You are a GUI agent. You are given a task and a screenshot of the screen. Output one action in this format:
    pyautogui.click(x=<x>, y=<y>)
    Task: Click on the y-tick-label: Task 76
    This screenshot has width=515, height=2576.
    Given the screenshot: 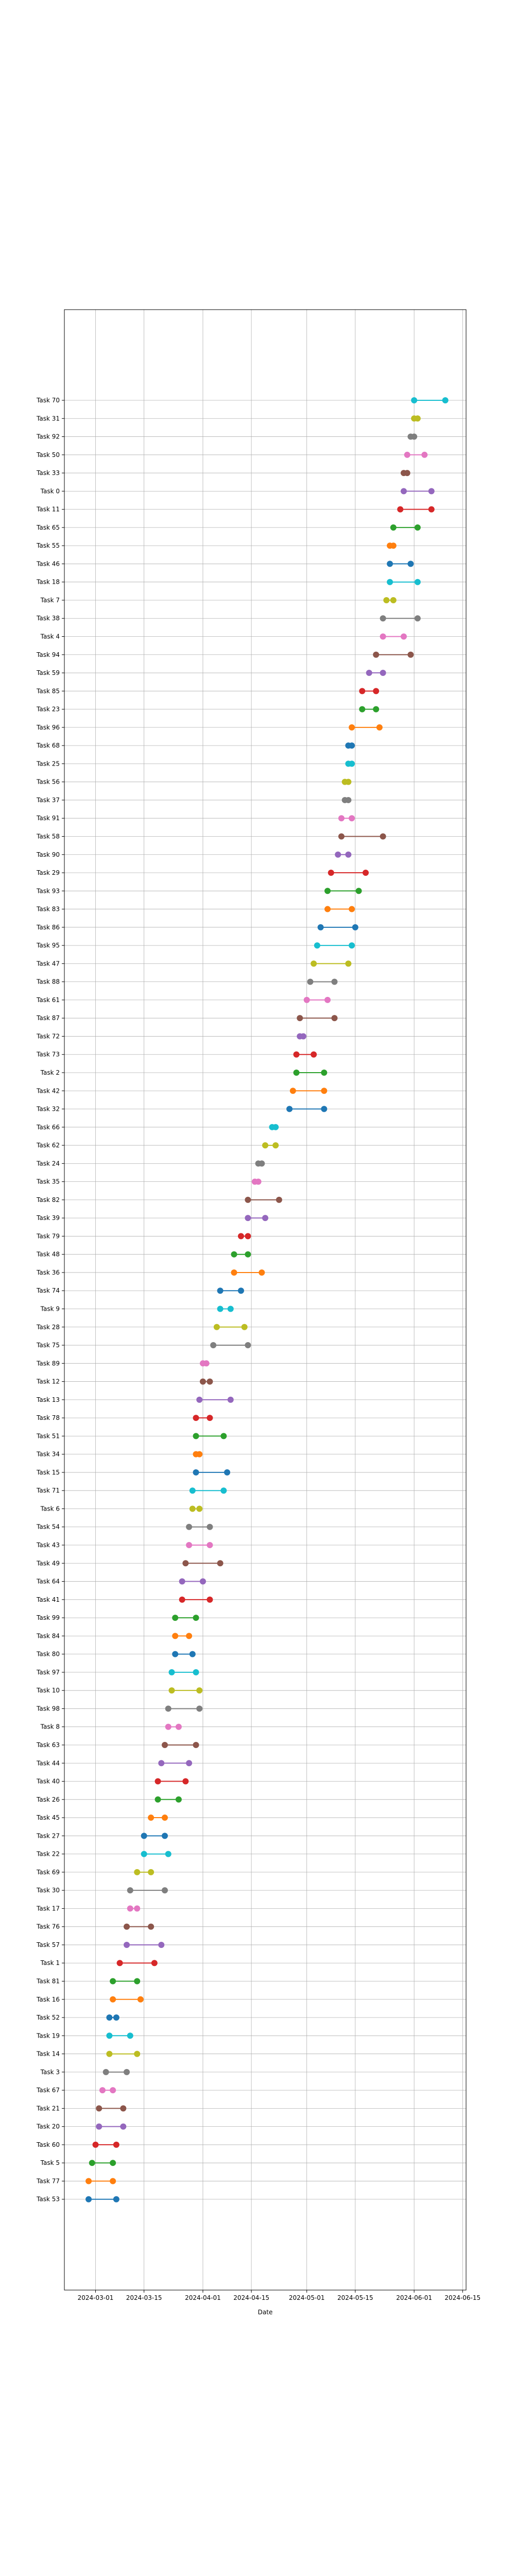 What is the action you would take?
    pyautogui.click(x=48, y=1926)
    